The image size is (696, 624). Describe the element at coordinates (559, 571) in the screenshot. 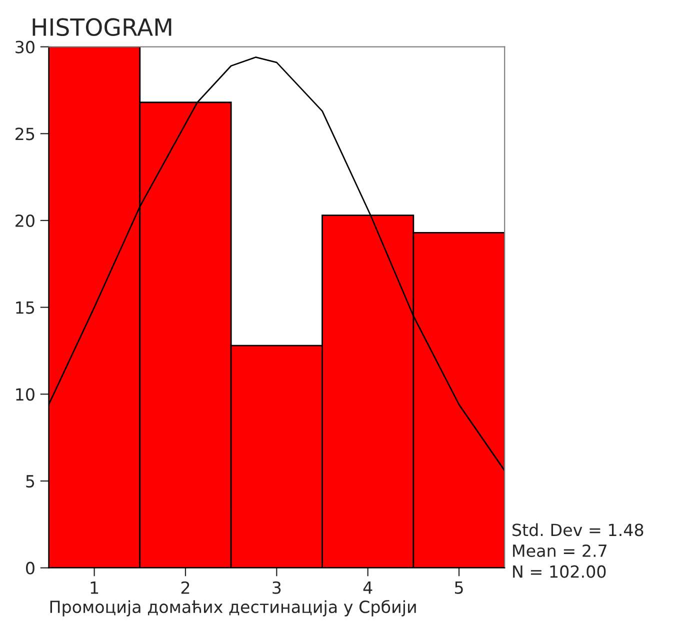

I see `text: N = 102.00` at that location.